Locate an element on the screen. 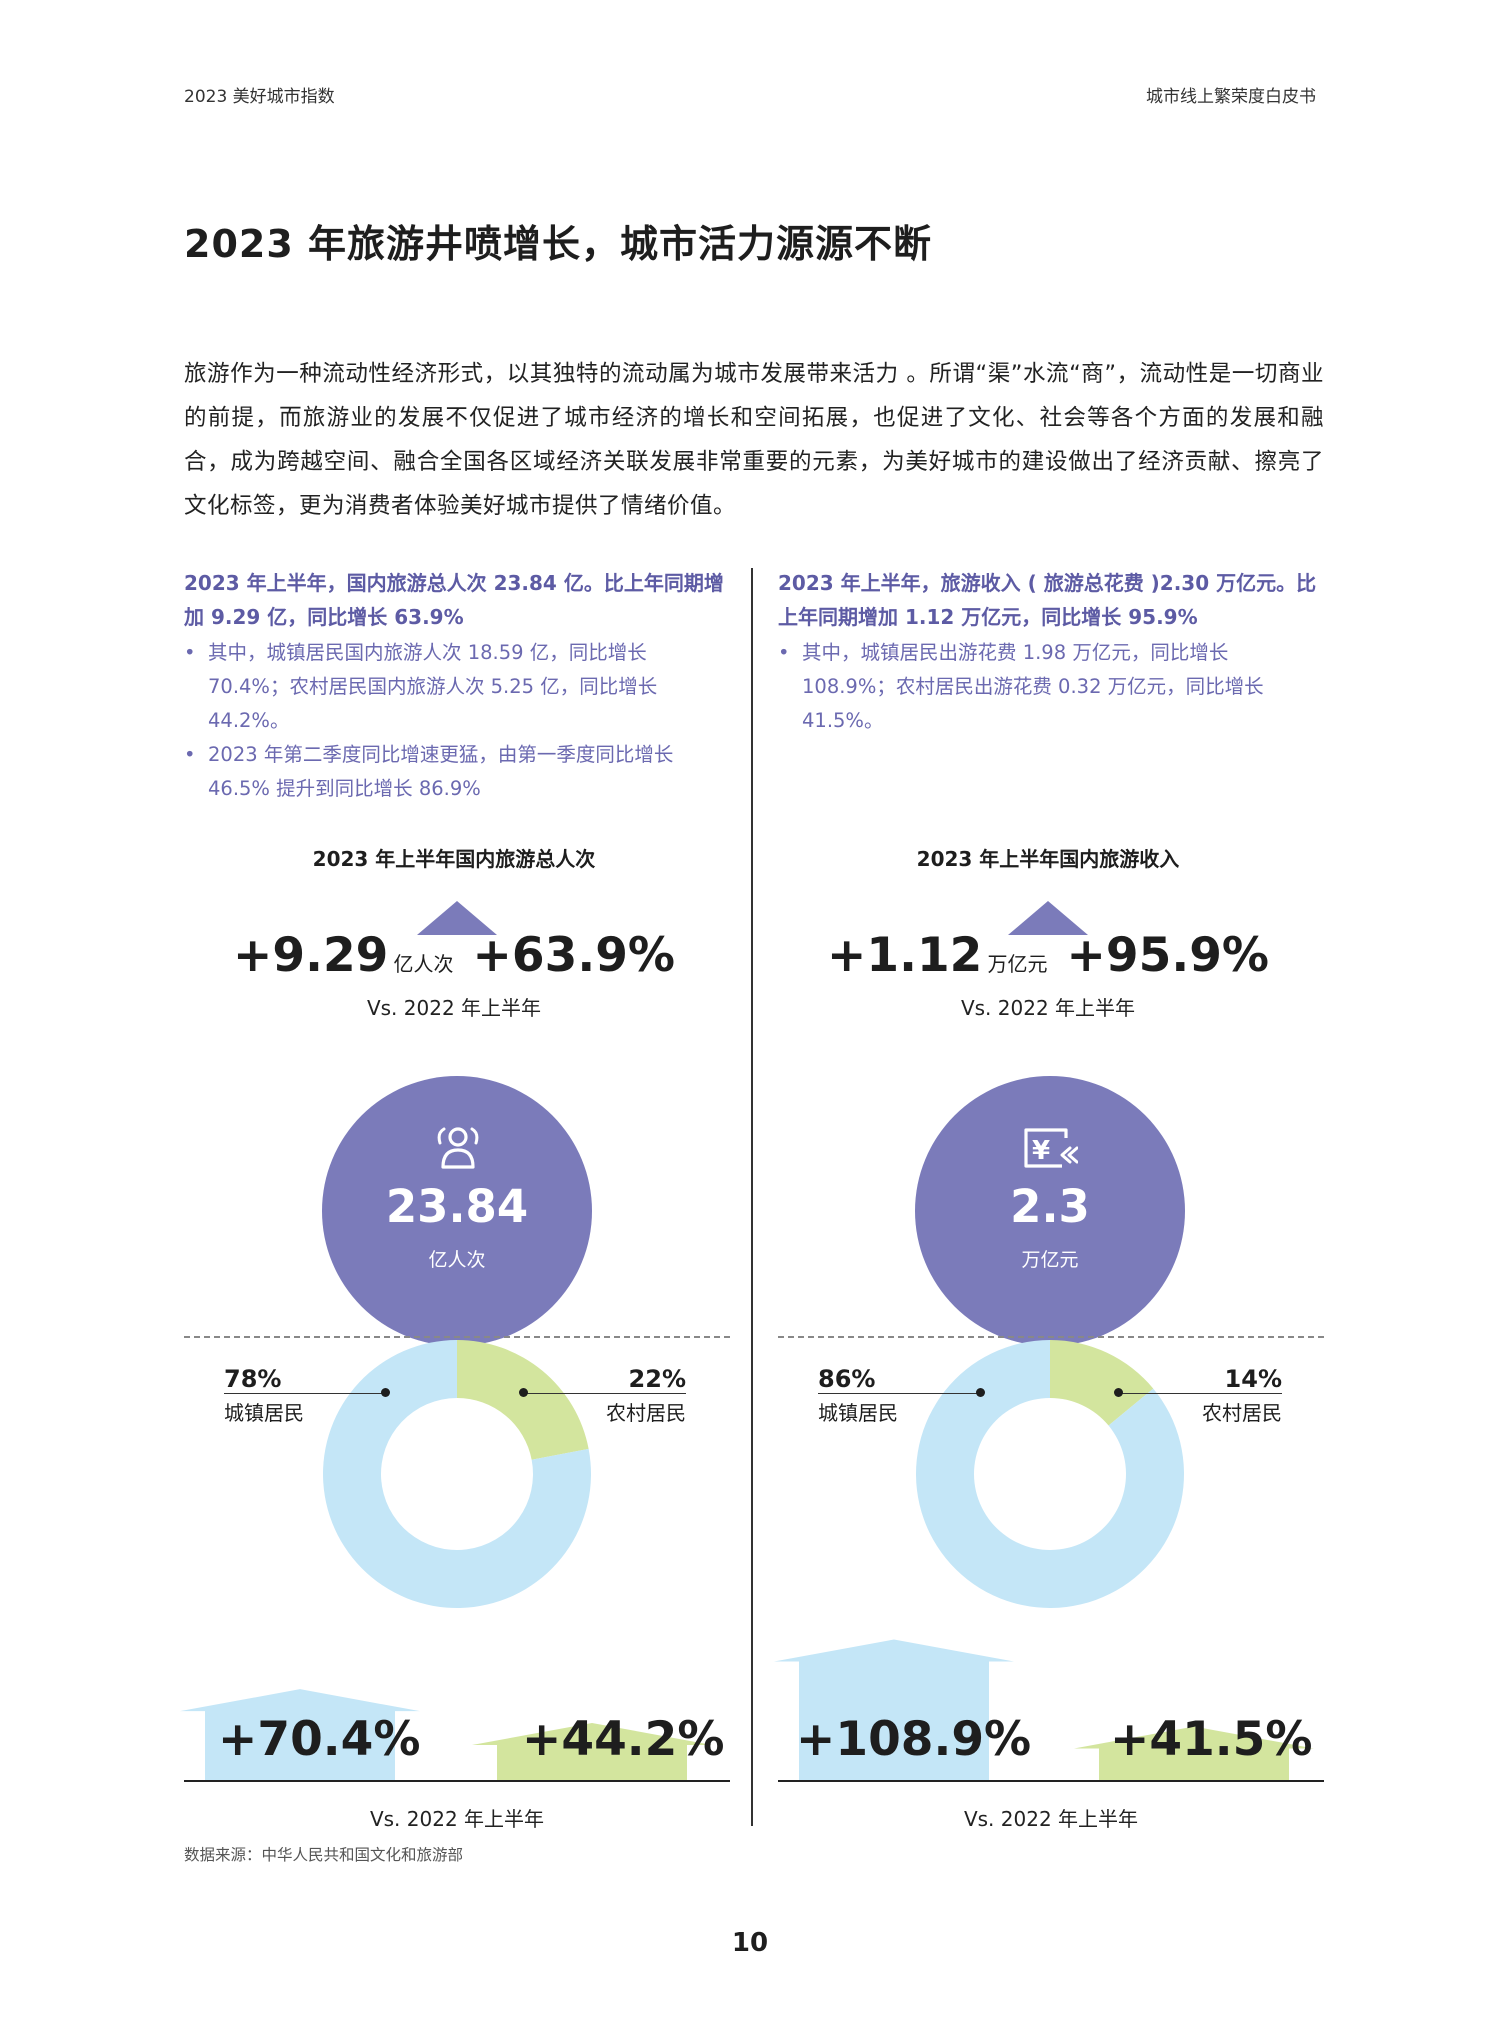  right-urban-pct: 86% is located at coordinates (847, 1379).